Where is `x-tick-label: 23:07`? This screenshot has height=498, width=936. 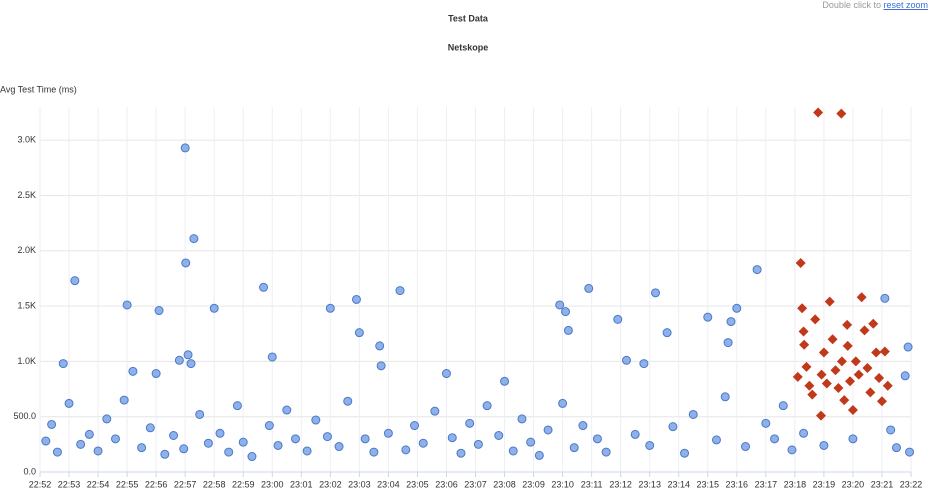
x-tick-label: 23:07 is located at coordinates (475, 484).